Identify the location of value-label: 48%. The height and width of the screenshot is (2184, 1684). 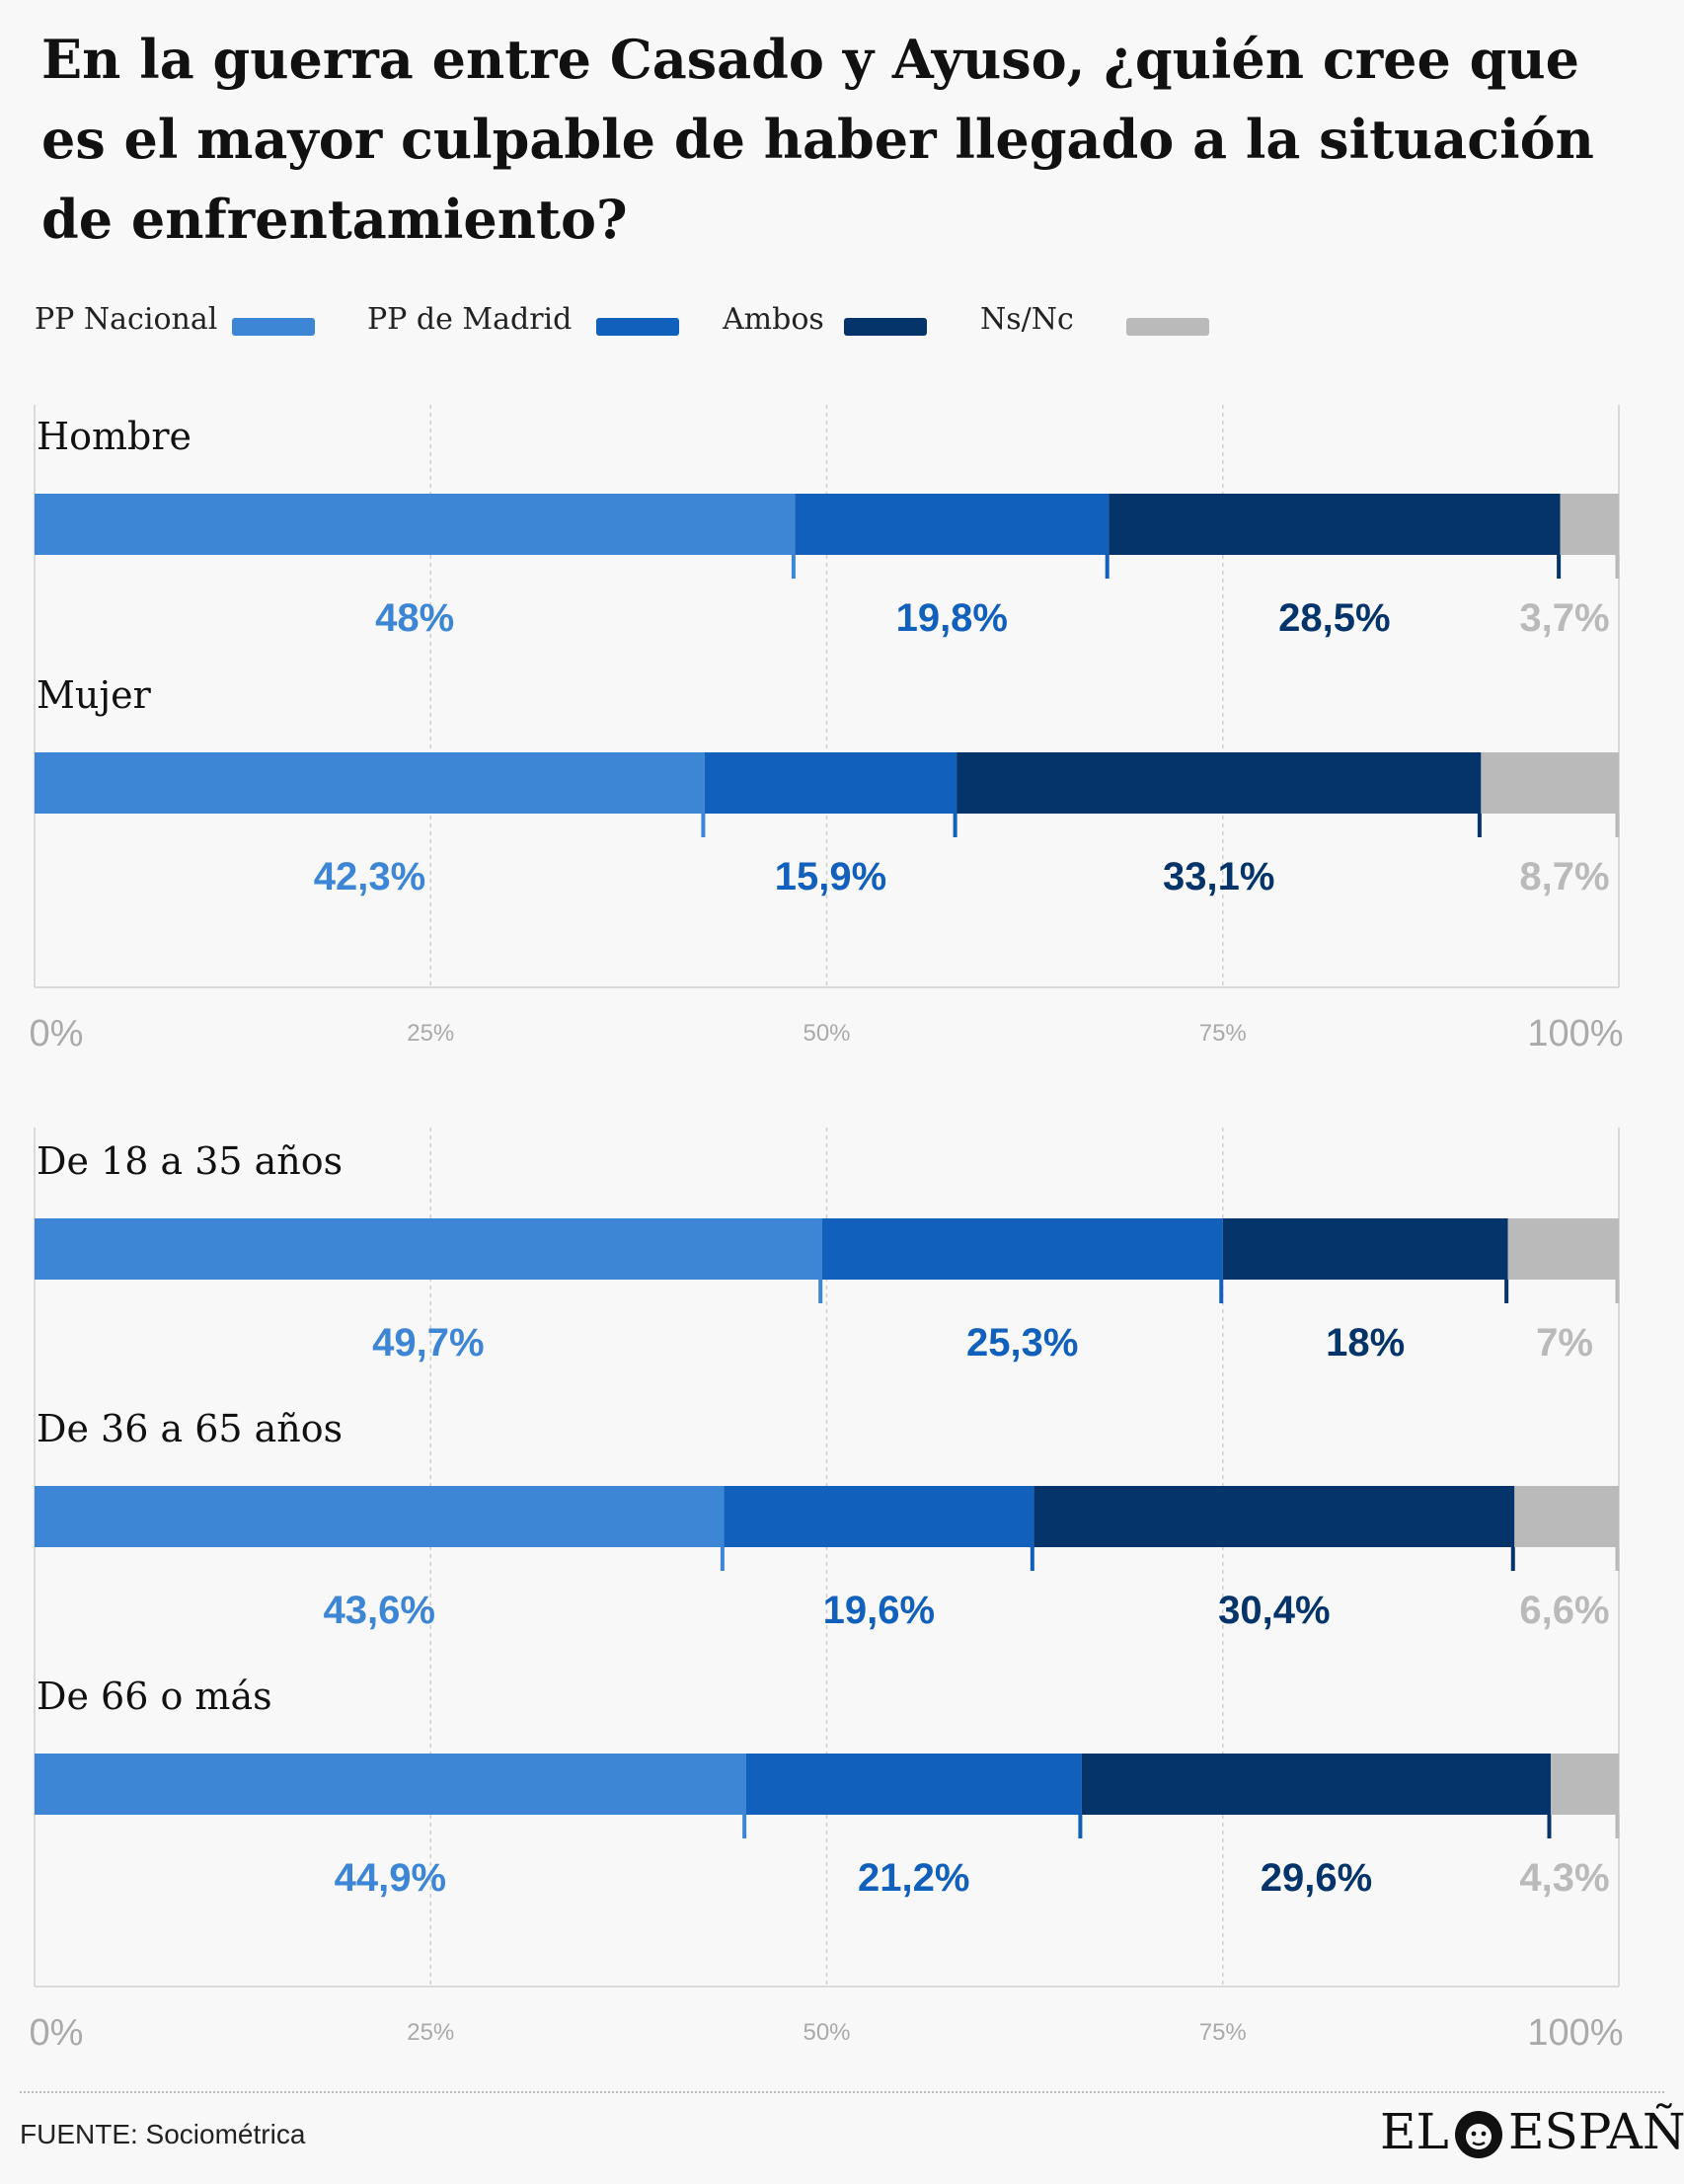
(415, 618).